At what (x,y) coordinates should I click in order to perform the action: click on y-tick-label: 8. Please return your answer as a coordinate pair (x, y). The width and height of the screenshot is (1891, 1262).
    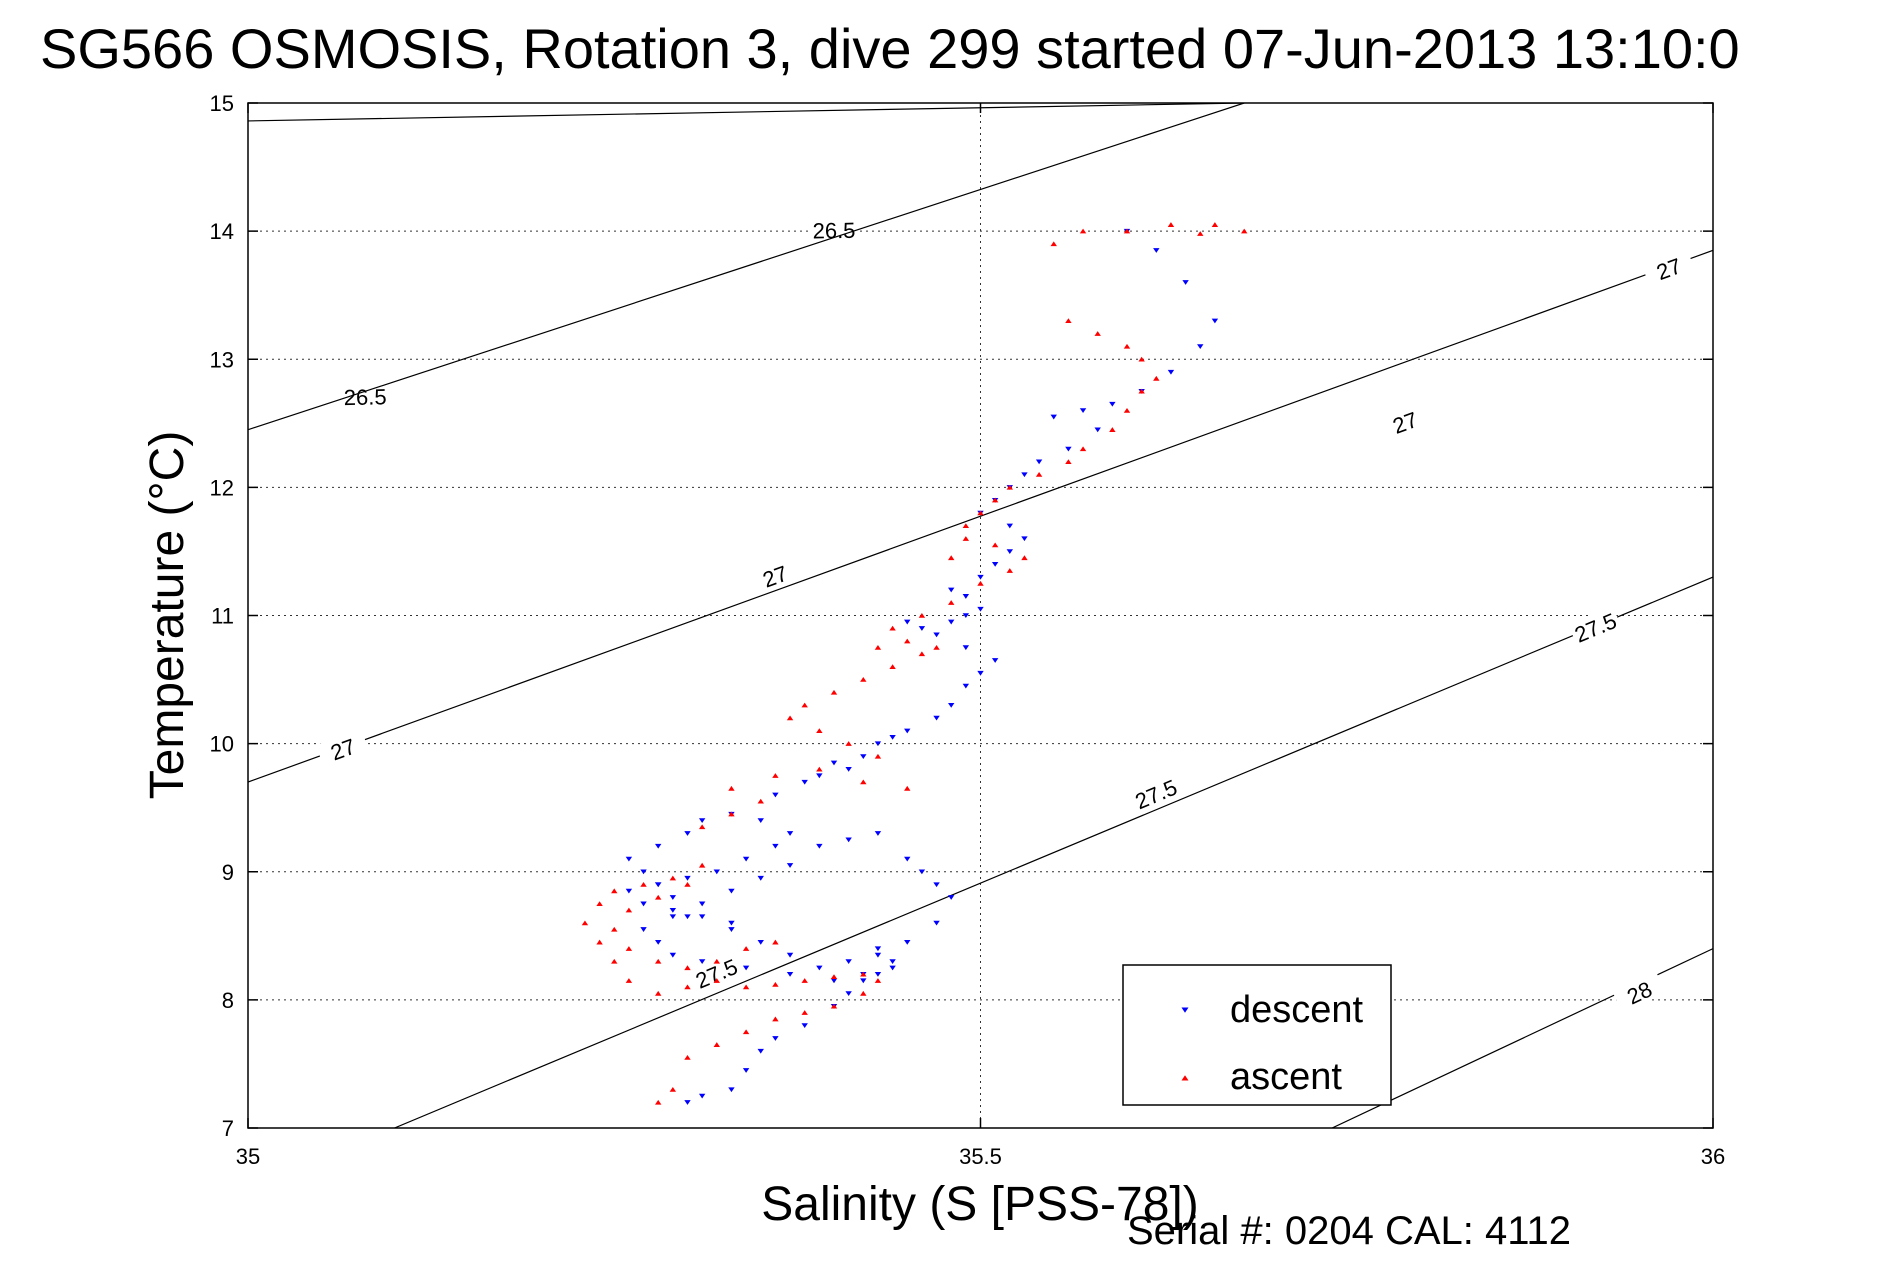
    Looking at the image, I should click on (228, 1000).